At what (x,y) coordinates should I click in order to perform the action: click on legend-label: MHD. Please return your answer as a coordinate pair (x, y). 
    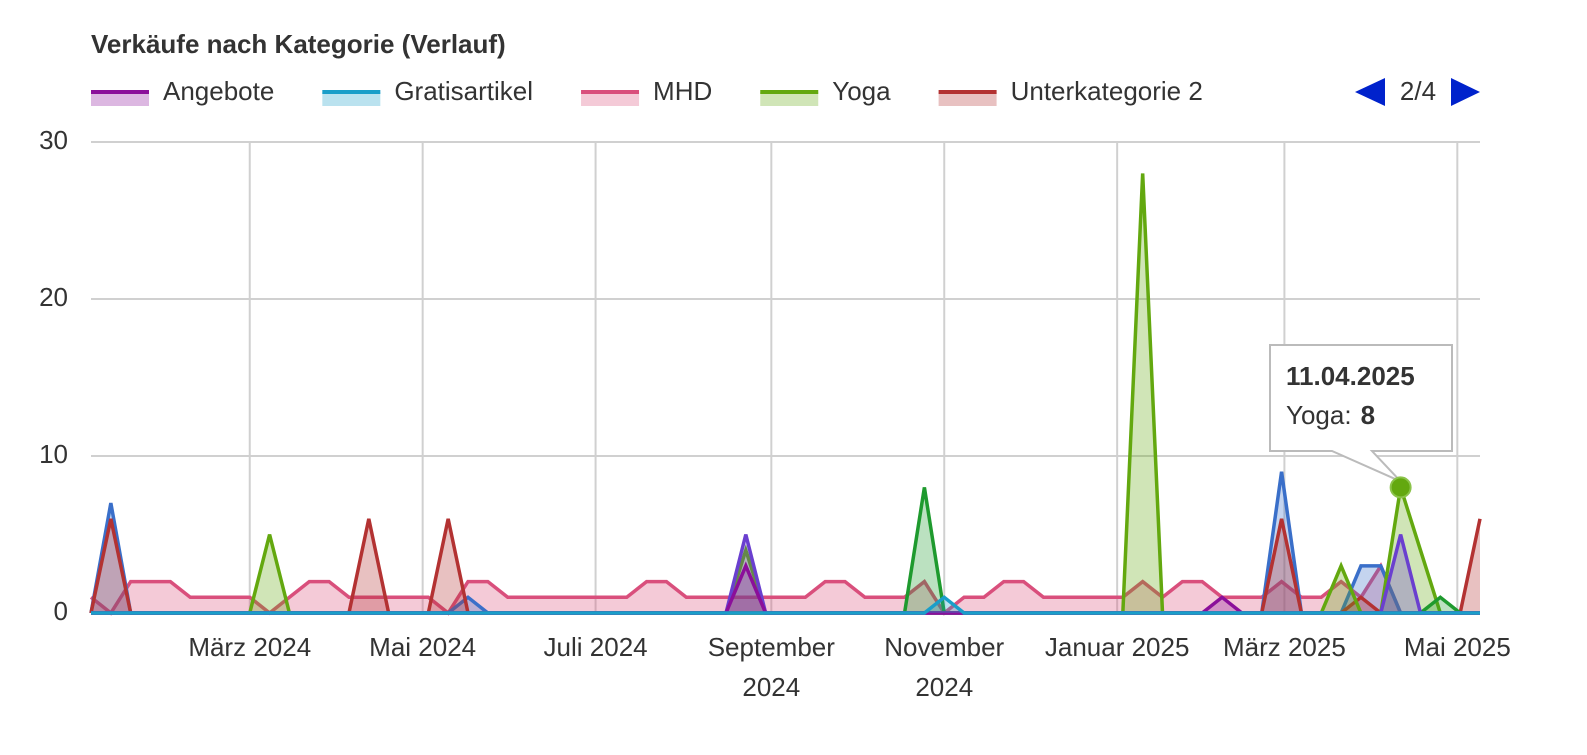
    Looking at the image, I should click on (682, 91).